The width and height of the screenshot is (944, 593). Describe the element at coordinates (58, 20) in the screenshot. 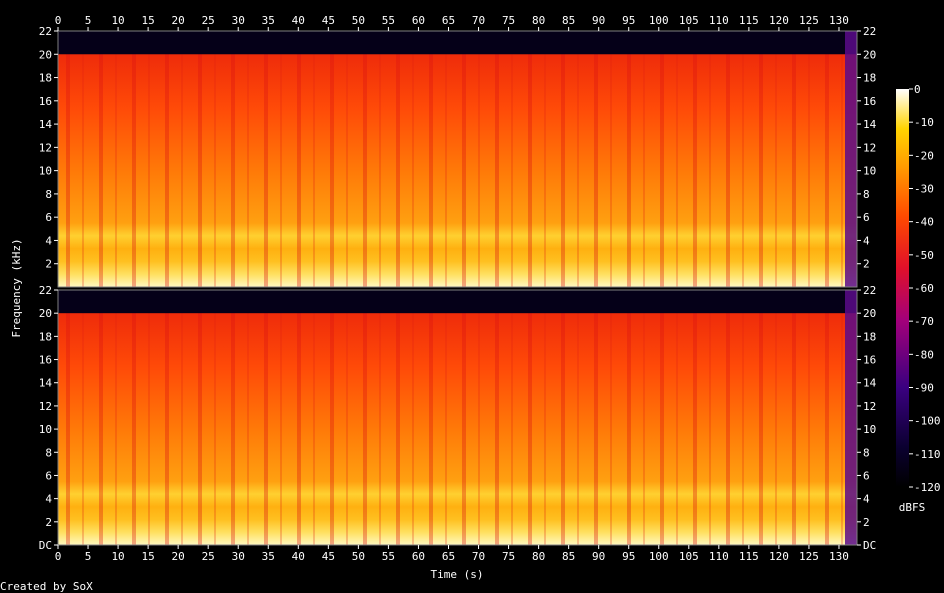

I see `x-tick-label-top: 0` at that location.